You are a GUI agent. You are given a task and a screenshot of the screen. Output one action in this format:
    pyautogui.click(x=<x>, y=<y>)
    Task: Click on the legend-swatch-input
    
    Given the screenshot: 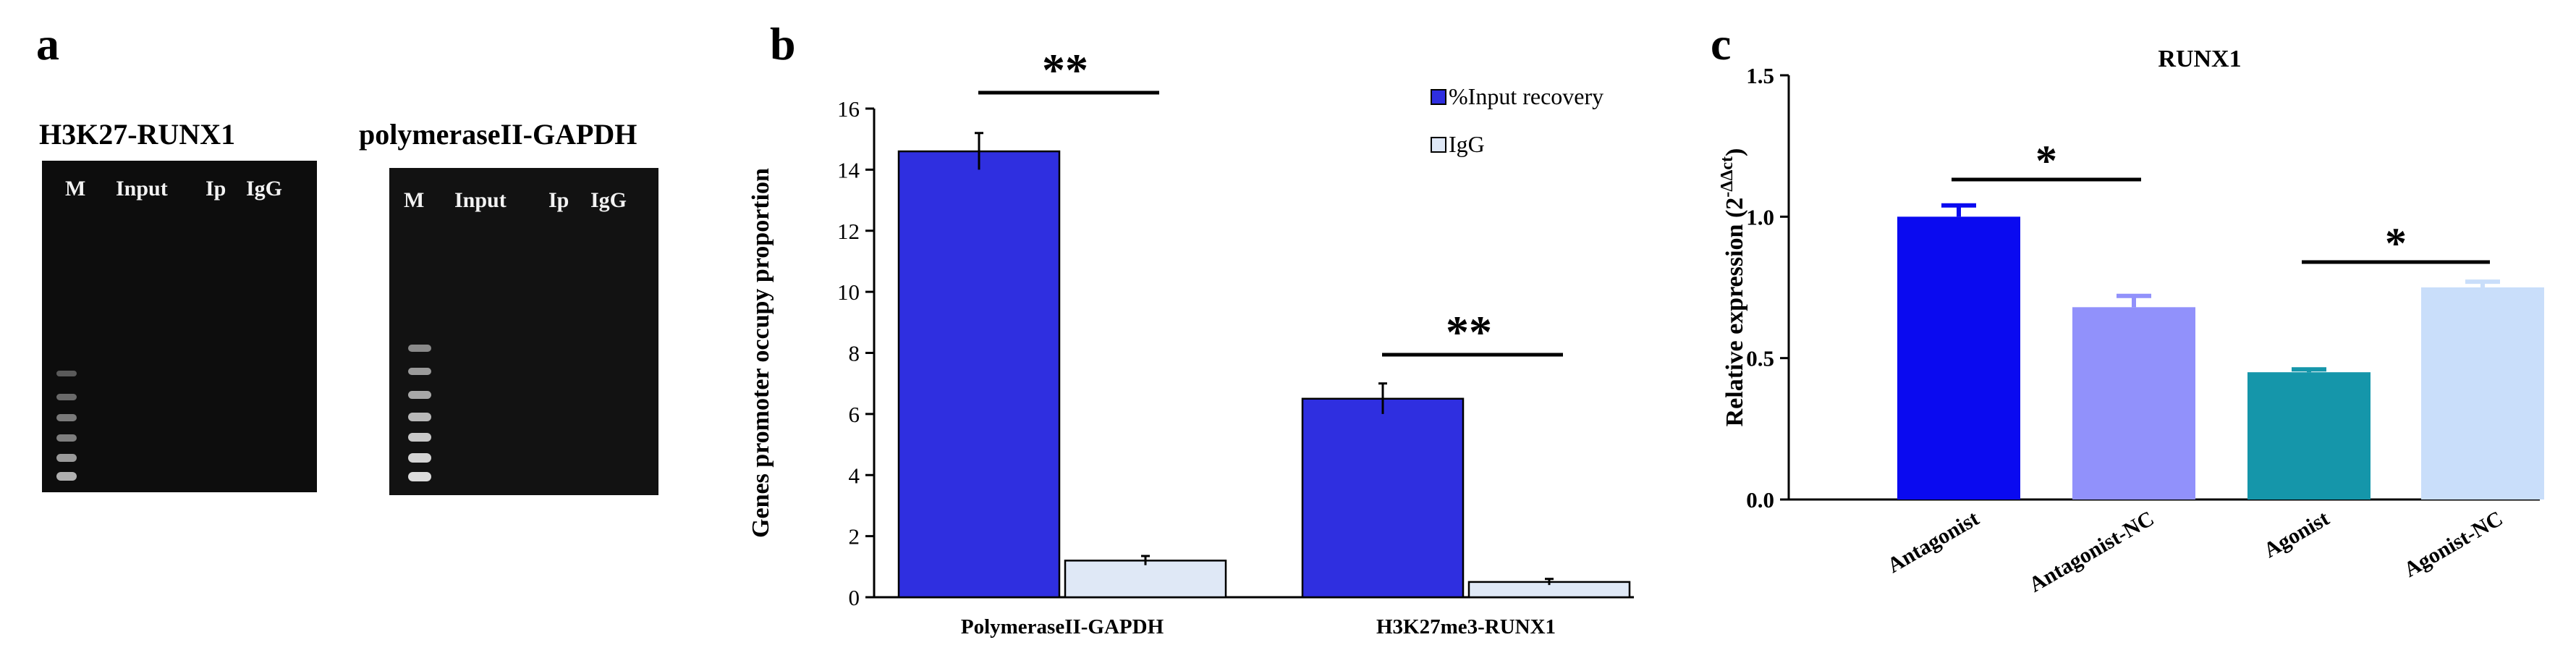 What is the action you would take?
    pyautogui.click(x=1438, y=97)
    